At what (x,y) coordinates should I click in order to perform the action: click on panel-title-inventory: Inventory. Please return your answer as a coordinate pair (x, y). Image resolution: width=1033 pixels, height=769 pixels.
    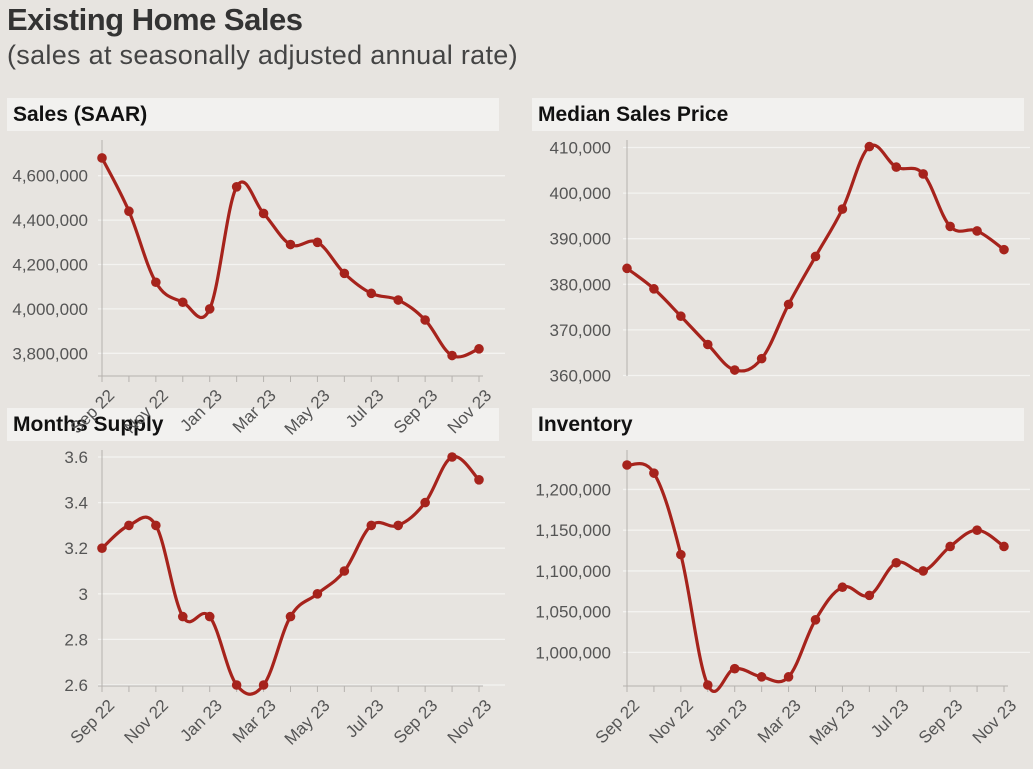
    Looking at the image, I should click on (778, 424).